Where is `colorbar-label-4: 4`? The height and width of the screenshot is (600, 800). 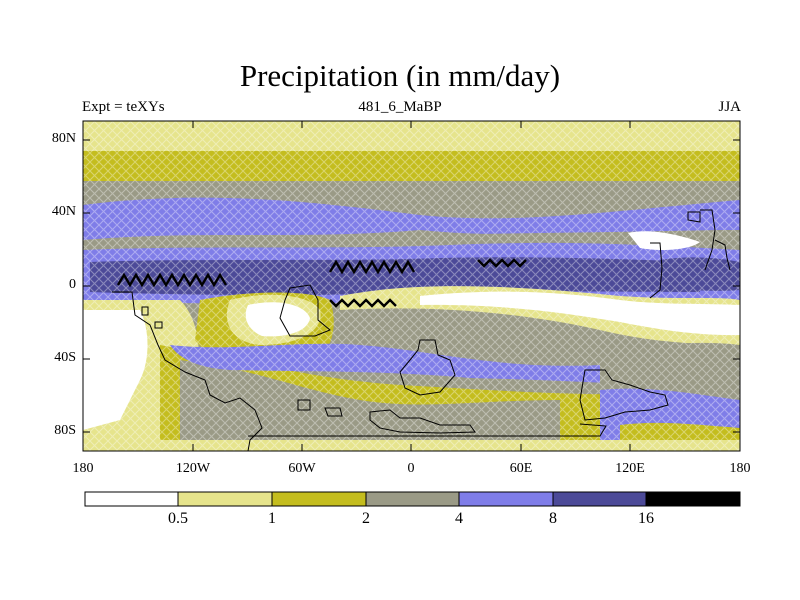 colorbar-label-4: 4 is located at coordinates (459, 518).